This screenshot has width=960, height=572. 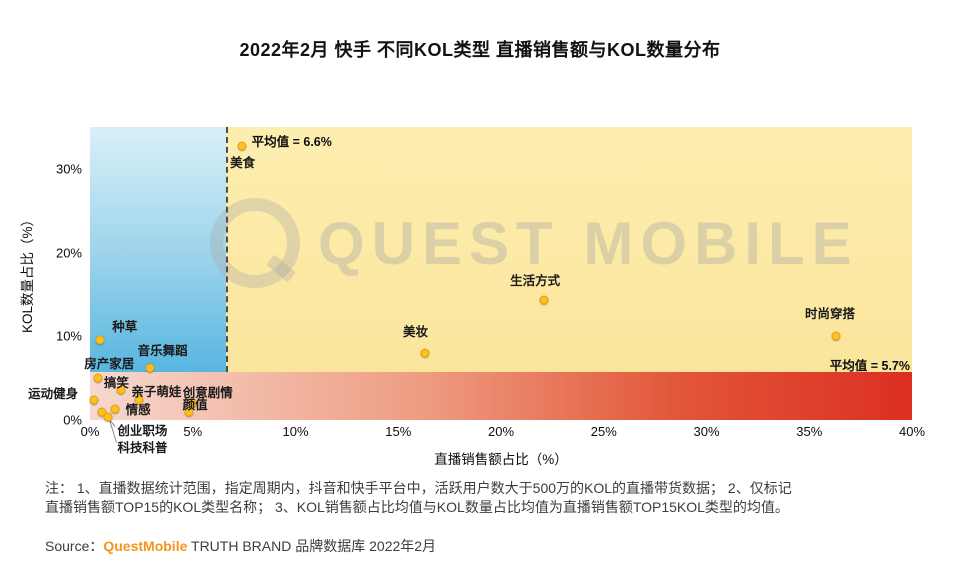 I want to click on chart-title: 2022年2月 快手 不同KOL类型 直播销售额与KOL数量分布, so click(x=480, y=50).